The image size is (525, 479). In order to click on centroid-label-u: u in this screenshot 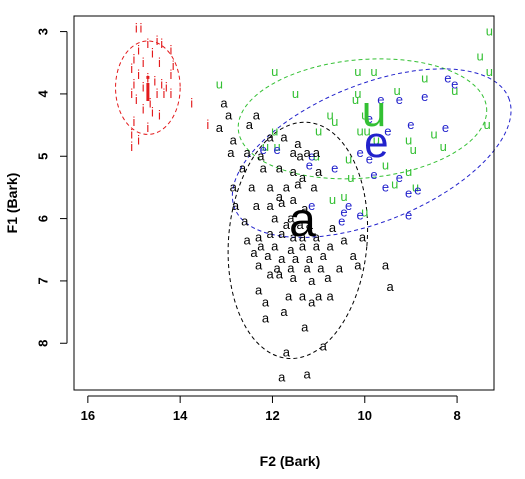, I will do `click(374, 111)`.